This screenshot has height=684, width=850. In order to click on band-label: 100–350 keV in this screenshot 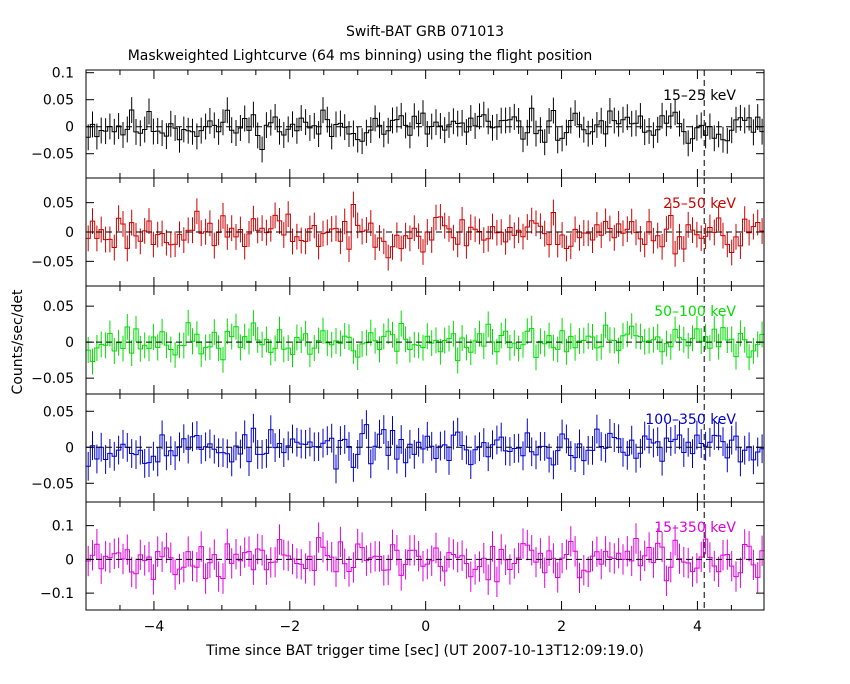, I will do `click(690, 420)`.